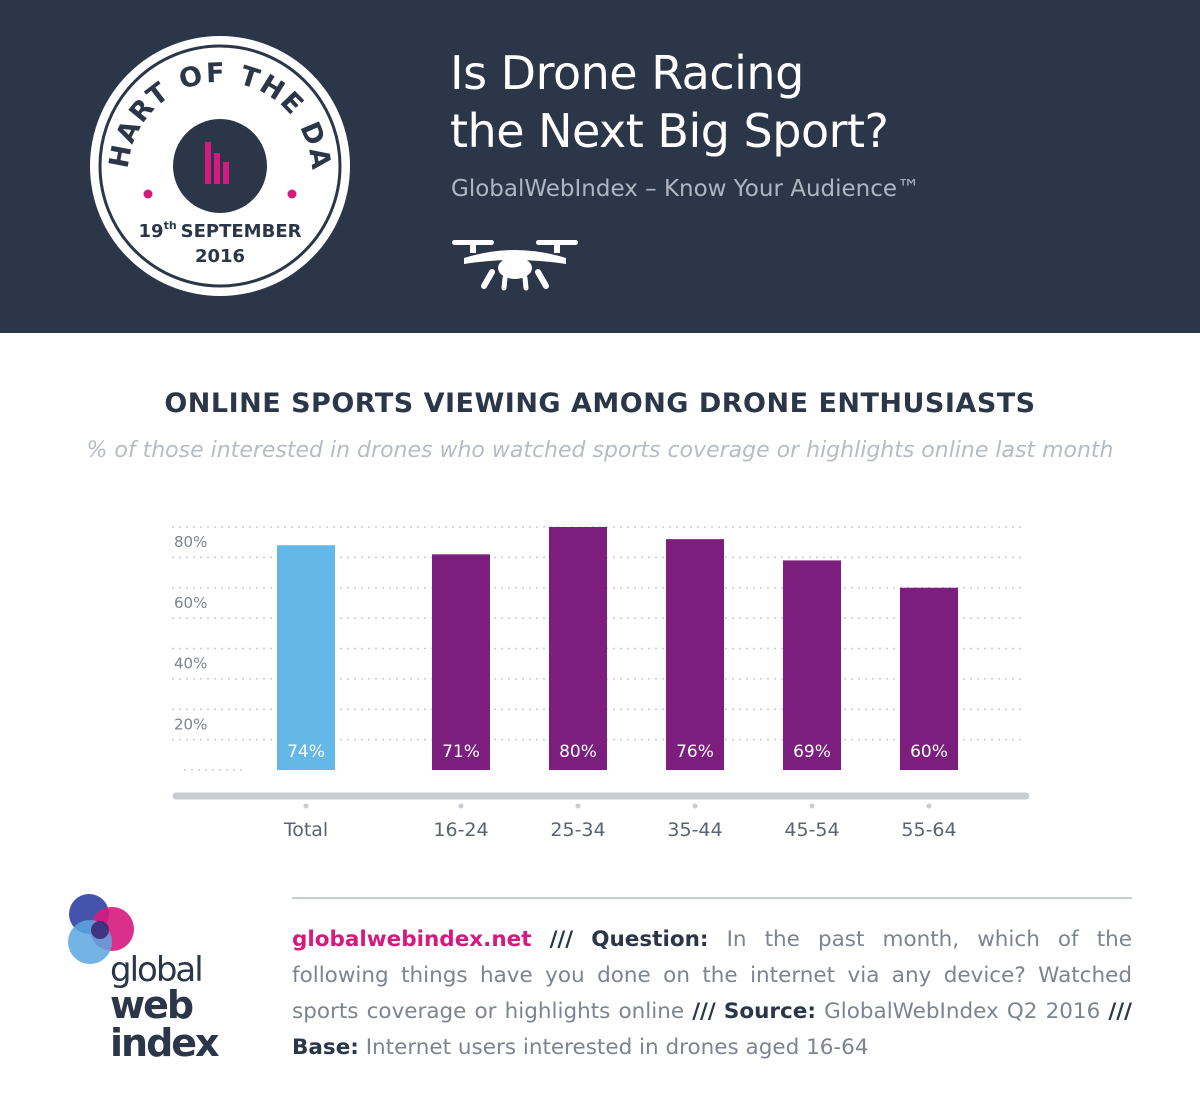 Image resolution: width=1200 pixels, height=1115 pixels. I want to click on bar-value-label: 69%, so click(812, 752).